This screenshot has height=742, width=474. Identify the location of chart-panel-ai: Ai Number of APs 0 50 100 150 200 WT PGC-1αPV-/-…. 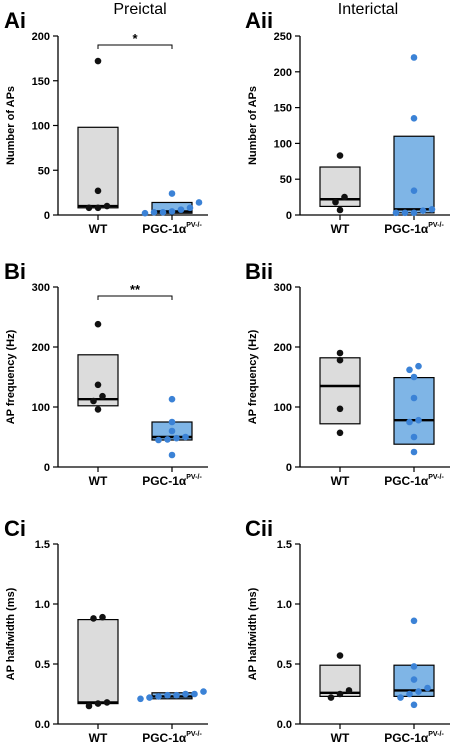
(106, 122).